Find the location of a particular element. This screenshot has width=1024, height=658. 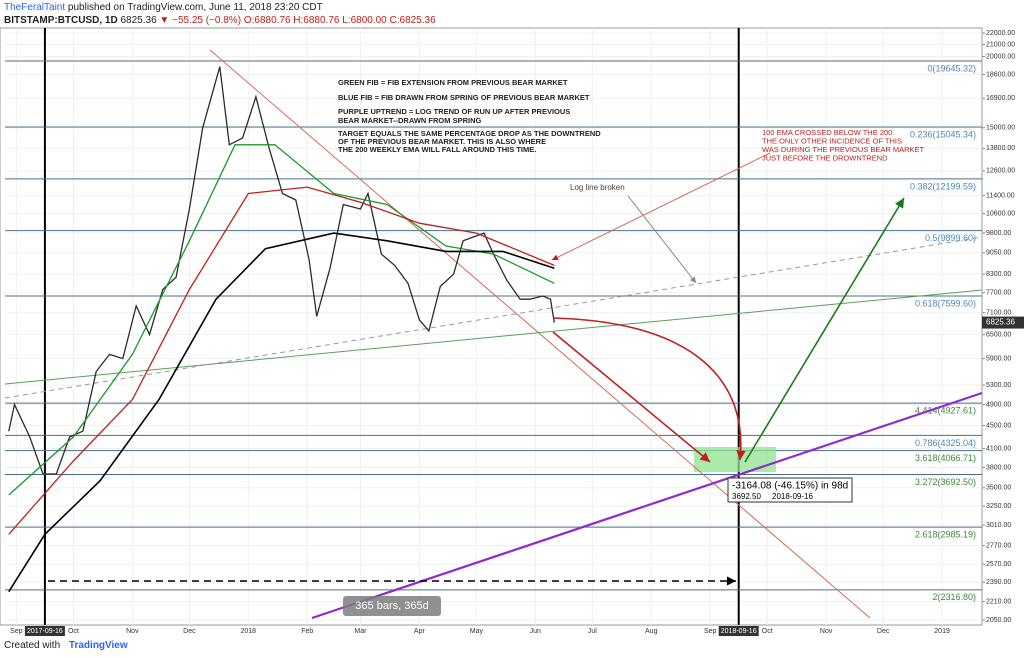

fib-label: 0.786(4325.04) is located at coordinates (945, 443).